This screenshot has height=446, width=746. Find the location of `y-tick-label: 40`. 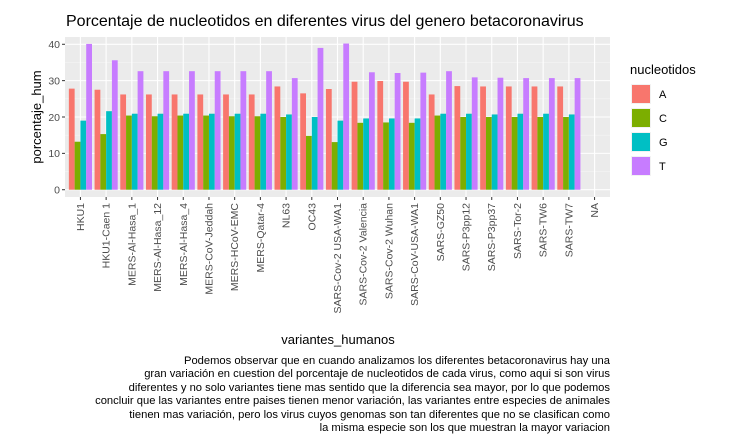

y-tick-label: 40 is located at coordinates (54, 45).